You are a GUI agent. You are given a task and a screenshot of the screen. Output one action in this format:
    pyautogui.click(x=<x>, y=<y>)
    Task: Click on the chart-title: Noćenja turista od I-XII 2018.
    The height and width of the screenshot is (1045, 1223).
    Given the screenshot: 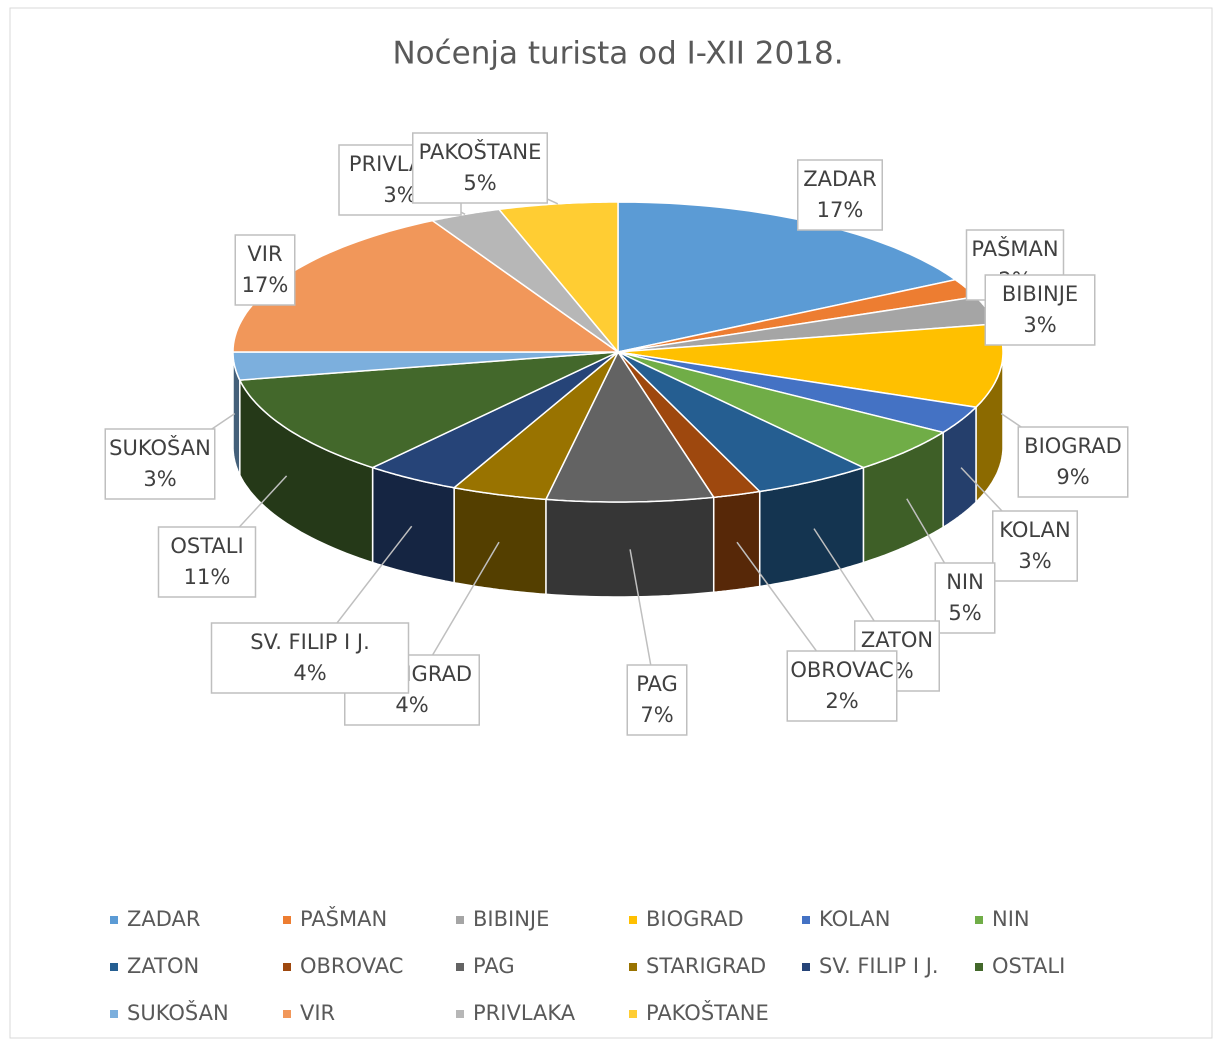 What is the action you would take?
    pyautogui.click(x=617, y=54)
    